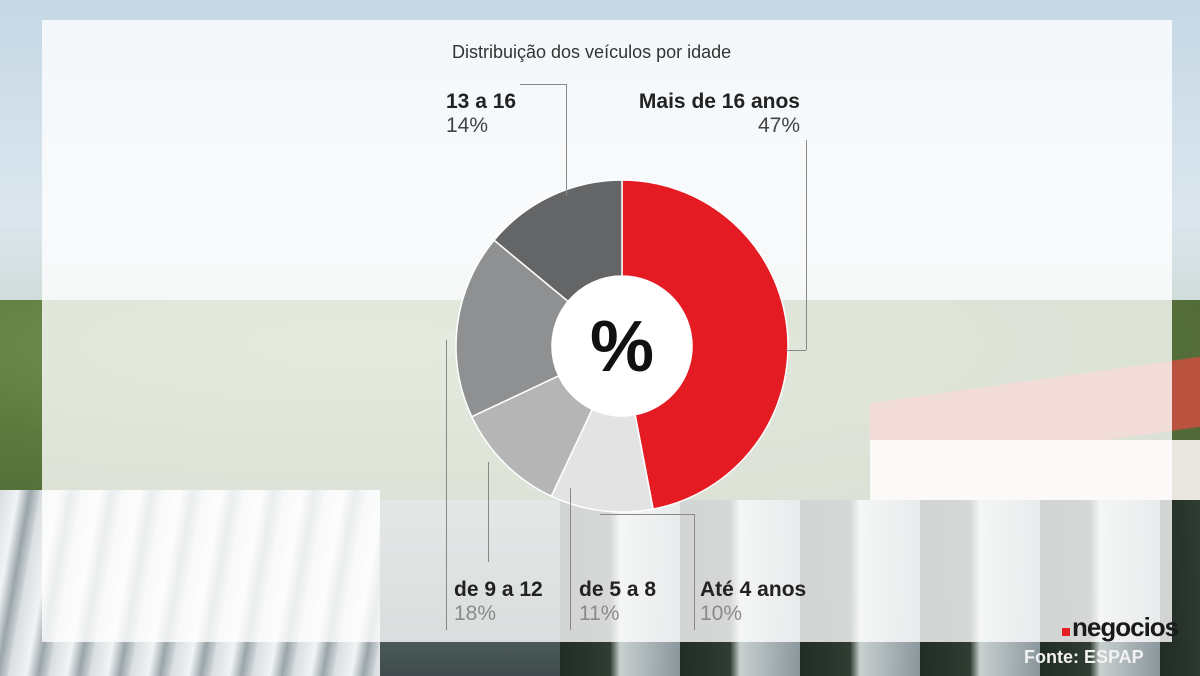 The height and width of the screenshot is (676, 1200). I want to click on slice-percent: 47%, so click(778, 126).